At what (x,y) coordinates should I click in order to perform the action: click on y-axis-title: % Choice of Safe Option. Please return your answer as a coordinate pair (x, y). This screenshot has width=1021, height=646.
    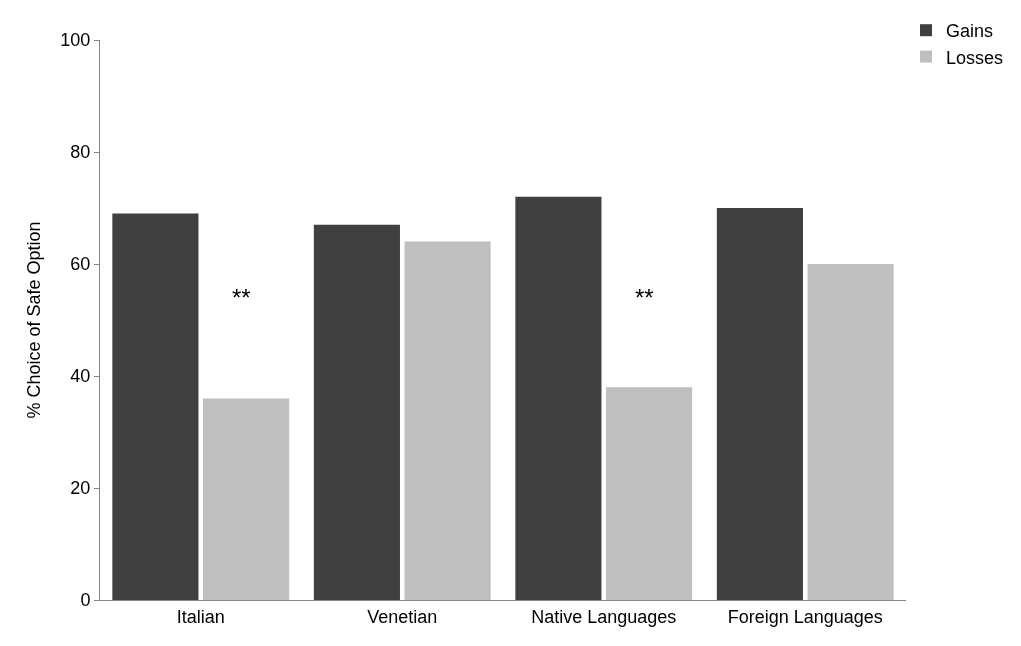
    Looking at the image, I should click on (33, 320).